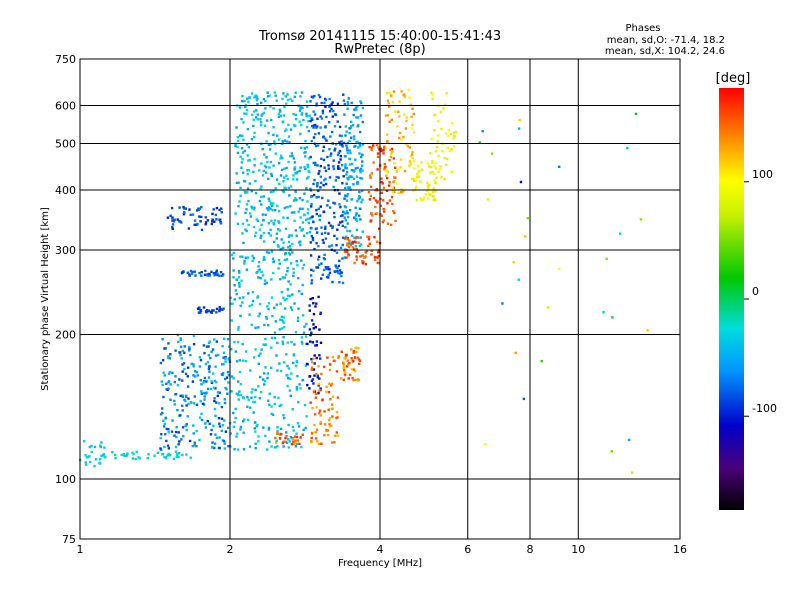  Describe the element at coordinates (69, 539) in the screenshot. I see `y-tick-label: 75` at that location.